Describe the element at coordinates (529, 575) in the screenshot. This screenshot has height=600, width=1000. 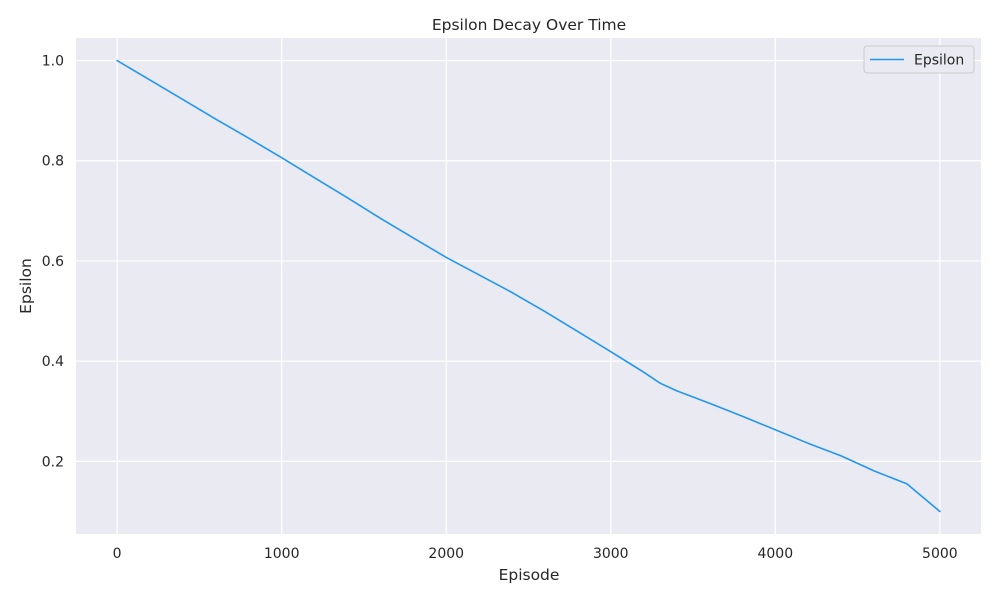
I see `x-axis-label: Episode` at that location.